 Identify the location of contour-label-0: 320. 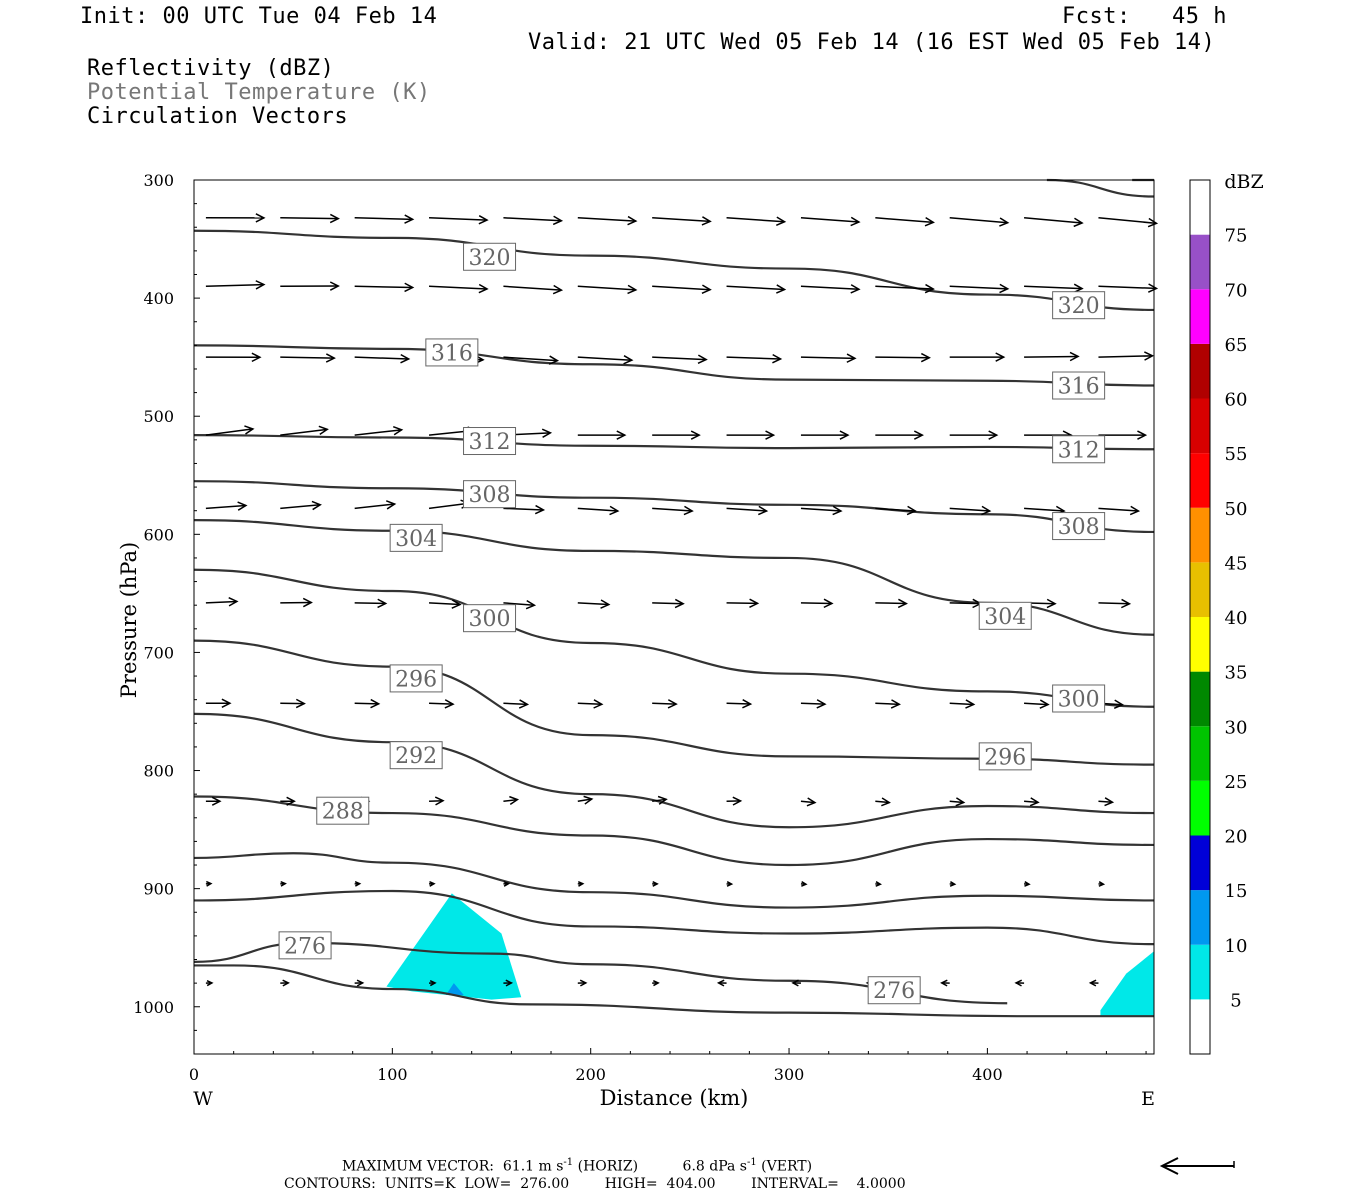
(490, 256).